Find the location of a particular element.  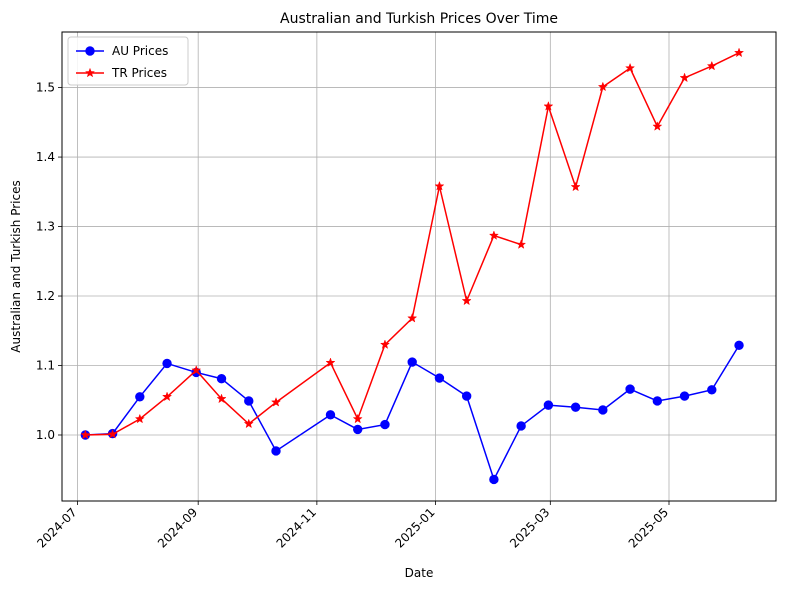

y-tick-label: 1.2 is located at coordinates (45, 296).